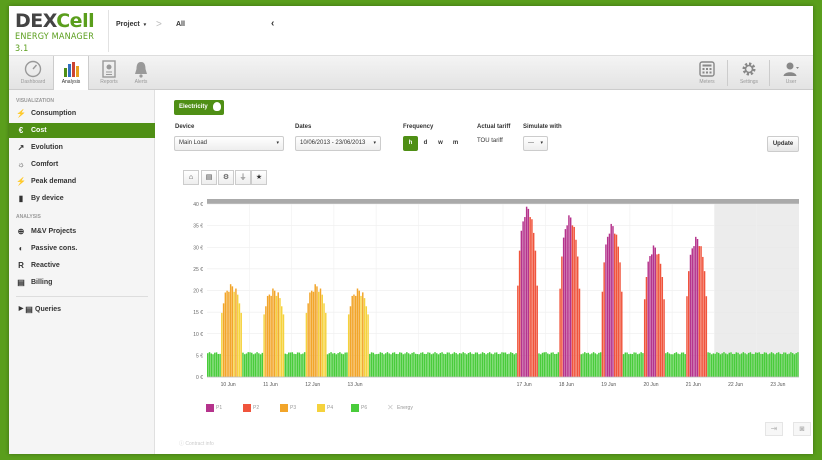  I want to click on update-button: Update, so click(783, 144).